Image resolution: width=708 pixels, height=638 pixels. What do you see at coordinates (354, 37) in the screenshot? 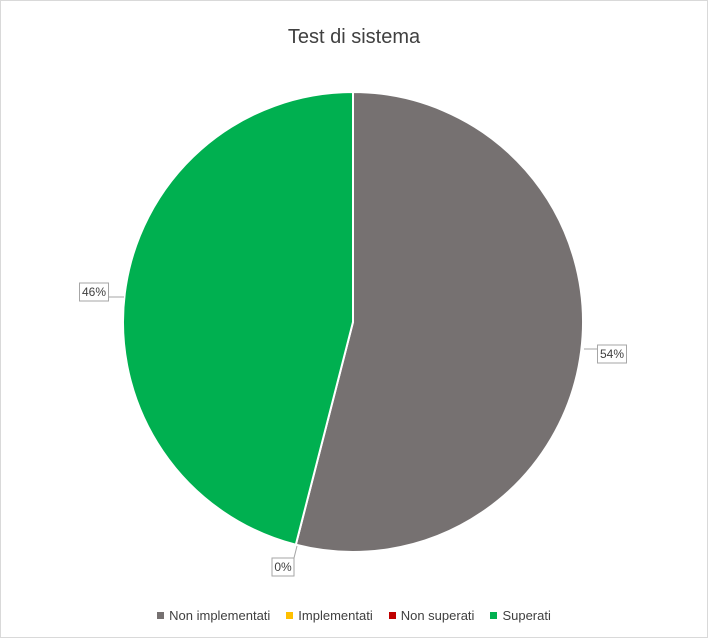
I see `chart-title: Test di sistema` at bounding box center [354, 37].